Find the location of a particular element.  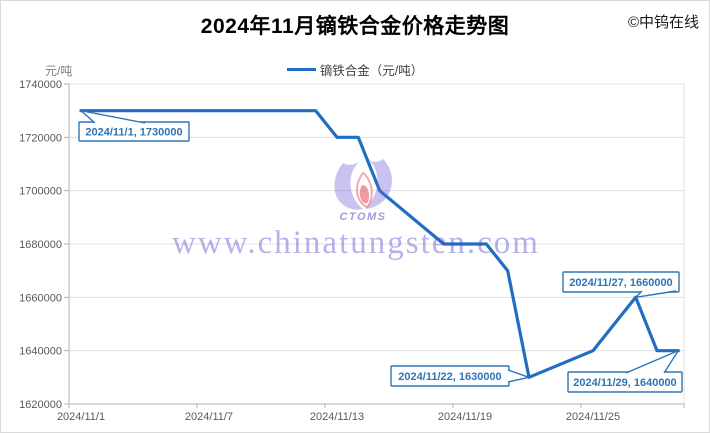

y-tick-label: 1660000 is located at coordinates (40, 298).